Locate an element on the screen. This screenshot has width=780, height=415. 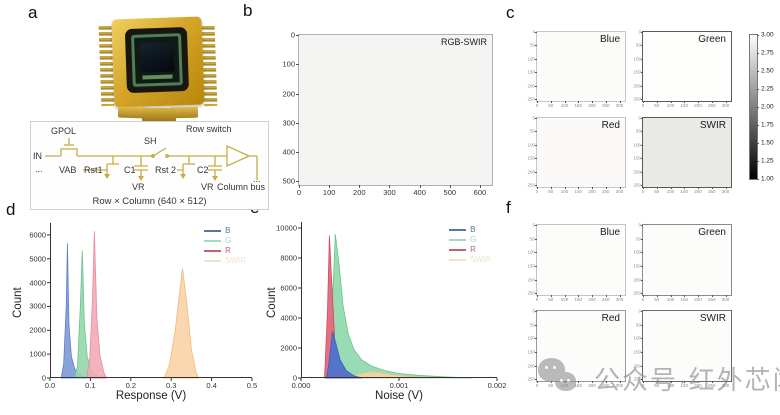
response-xlabel: Response (V) is located at coordinates (151, 396).